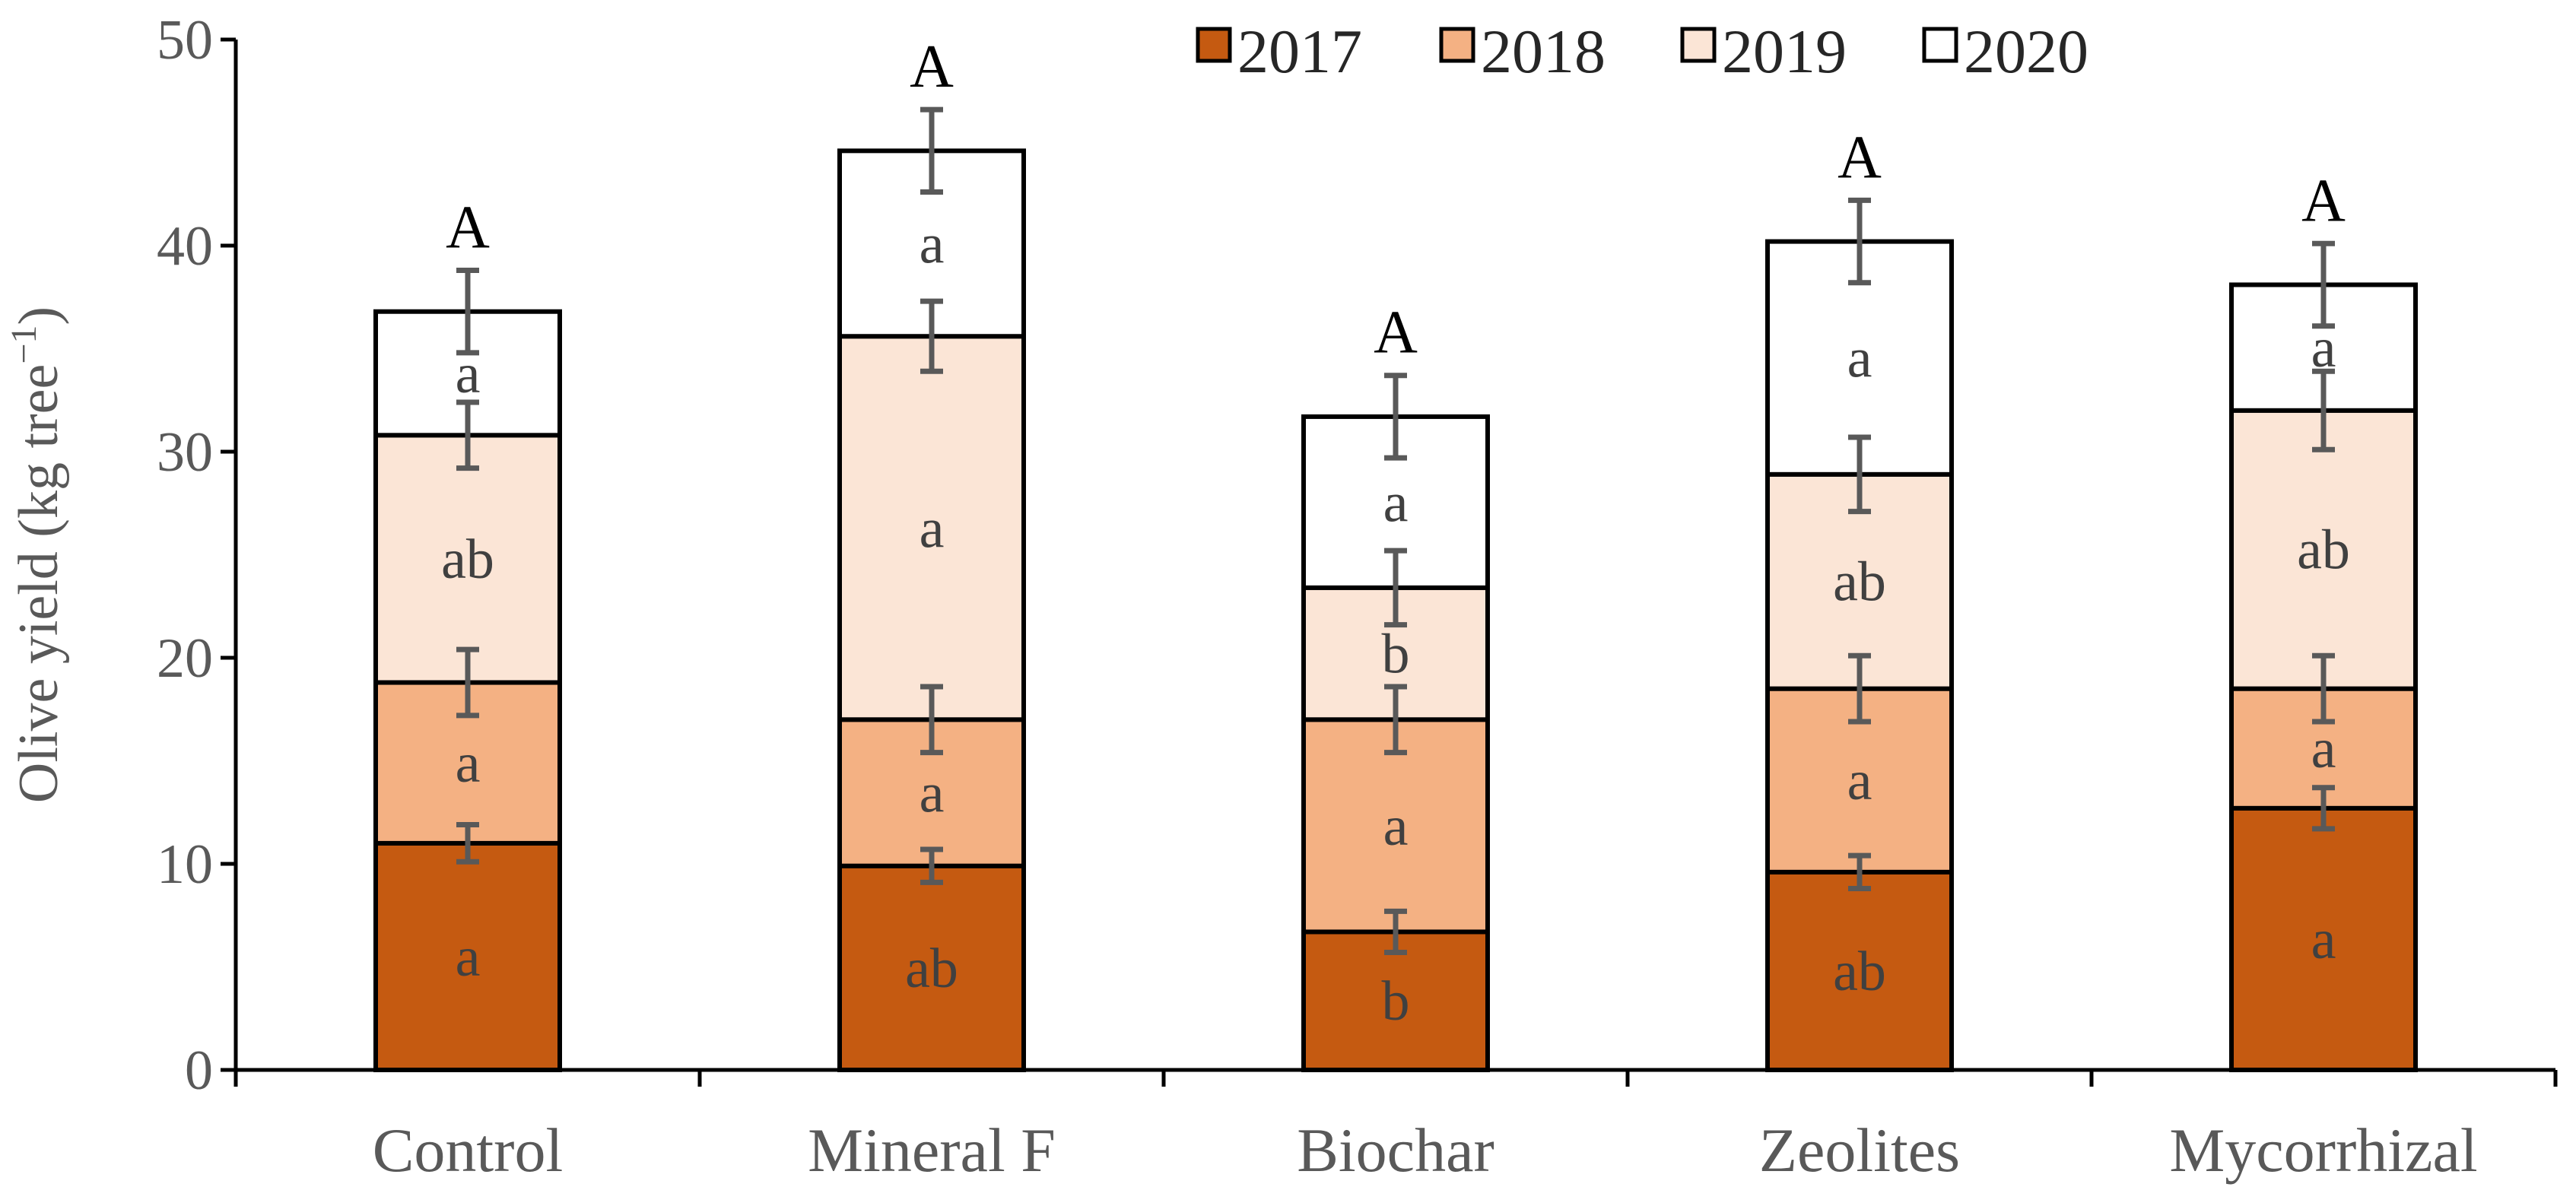  Describe the element at coordinates (1299, 52) in the screenshot. I see `legend-label: 2017` at that location.